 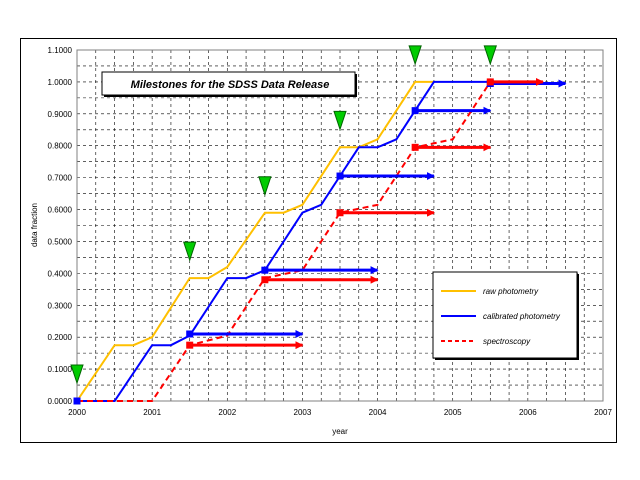 What do you see at coordinates (303, 412) in the screenshot?
I see `x-tick-label: 2003` at bounding box center [303, 412].